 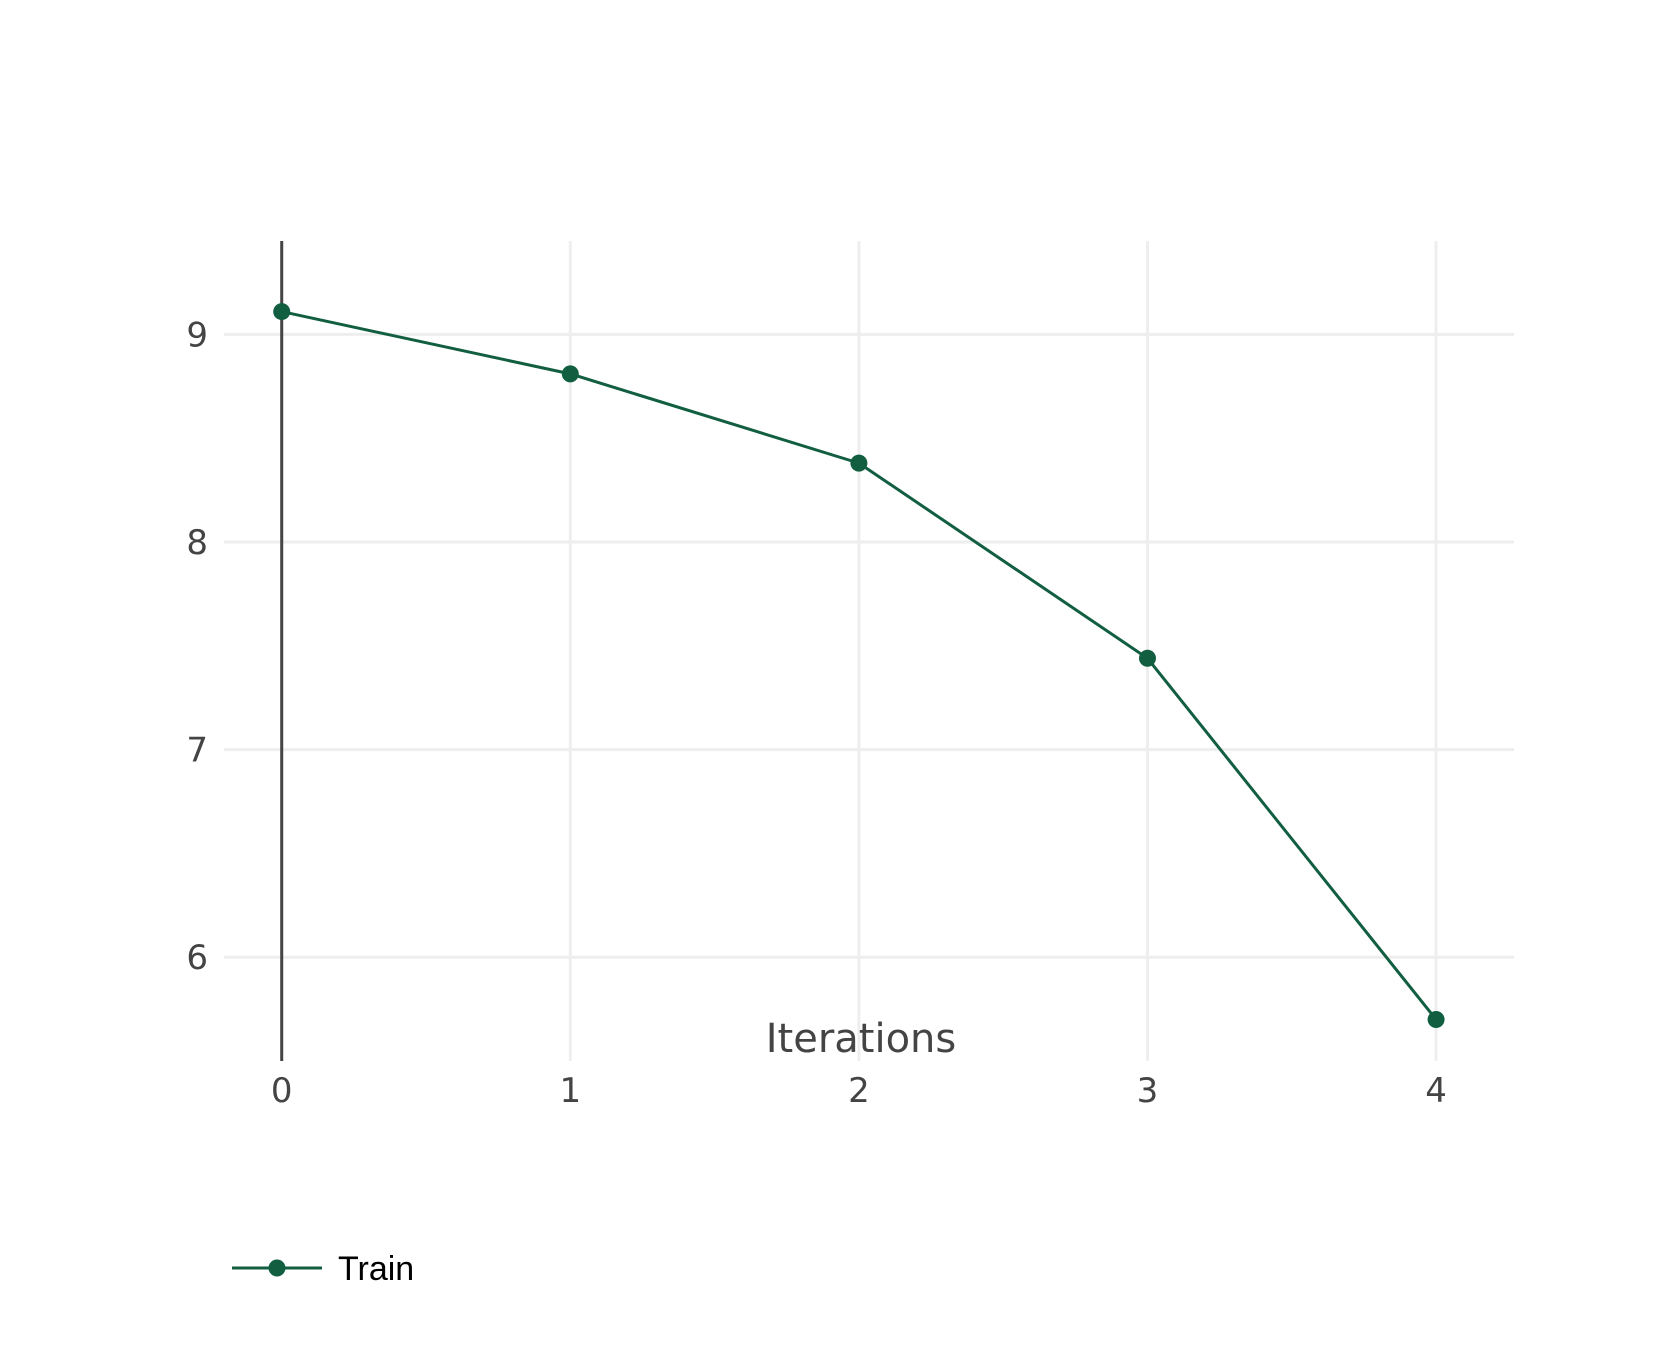 I want to click on y-tick-labels: 6 7 8 9, so click(x=197, y=646).